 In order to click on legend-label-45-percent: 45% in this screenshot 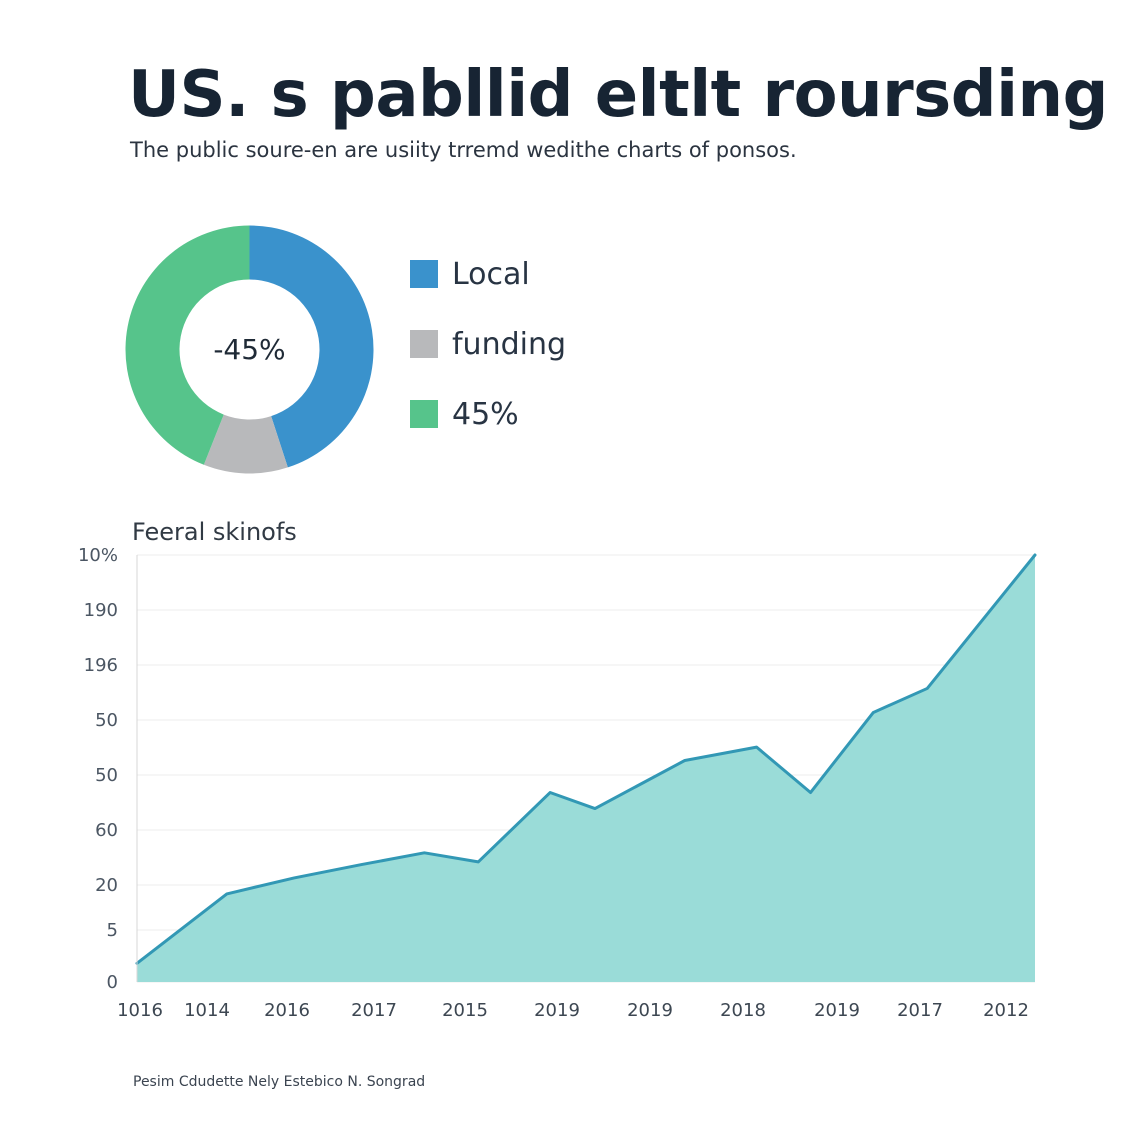, I will do `click(485, 414)`.